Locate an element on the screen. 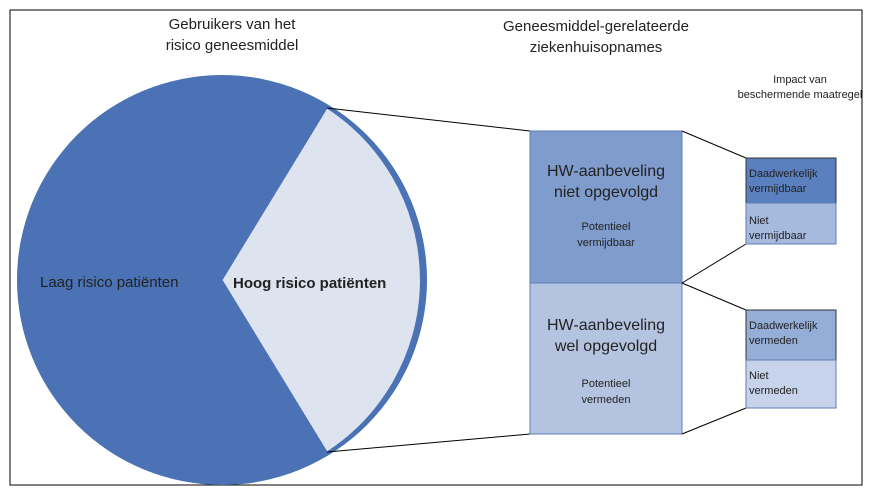 This screenshot has height=495, width=871. box-sub: vermeden is located at coordinates (606, 400).